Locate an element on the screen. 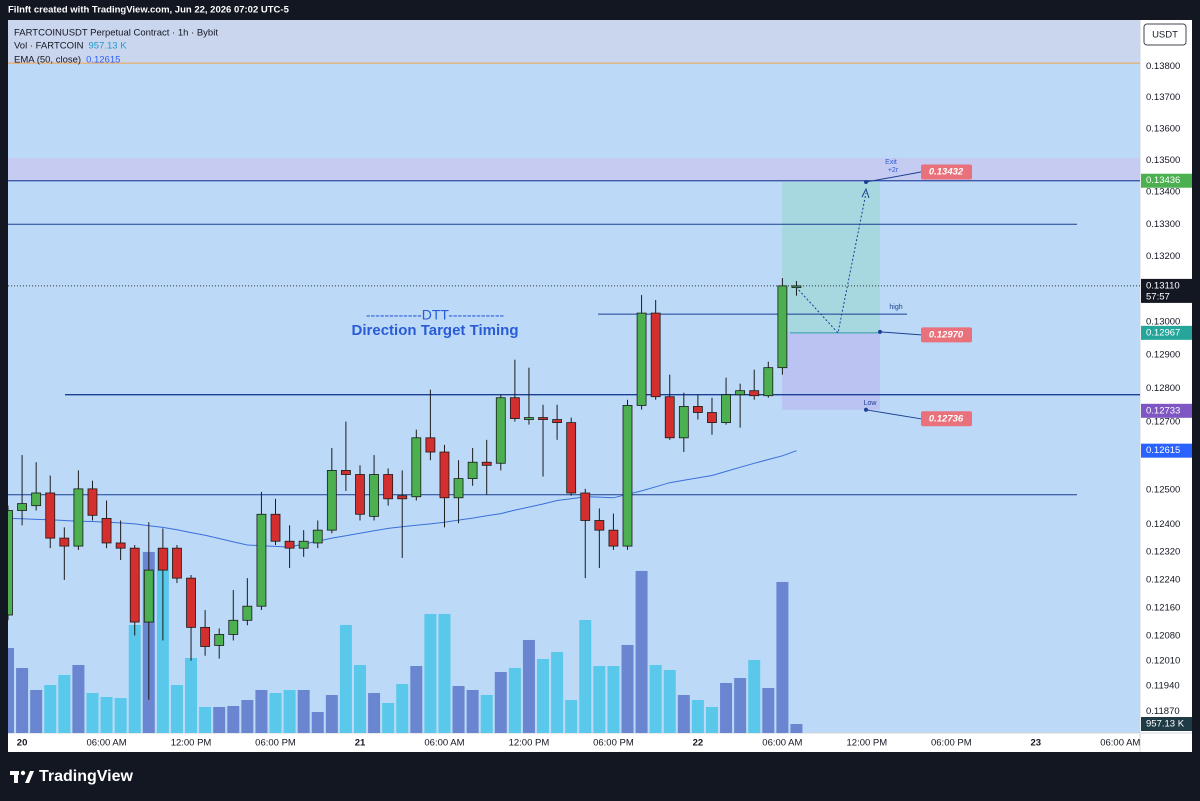 The width and height of the screenshot is (1200, 801). price-label: 0.13436 is located at coordinates (1163, 180).